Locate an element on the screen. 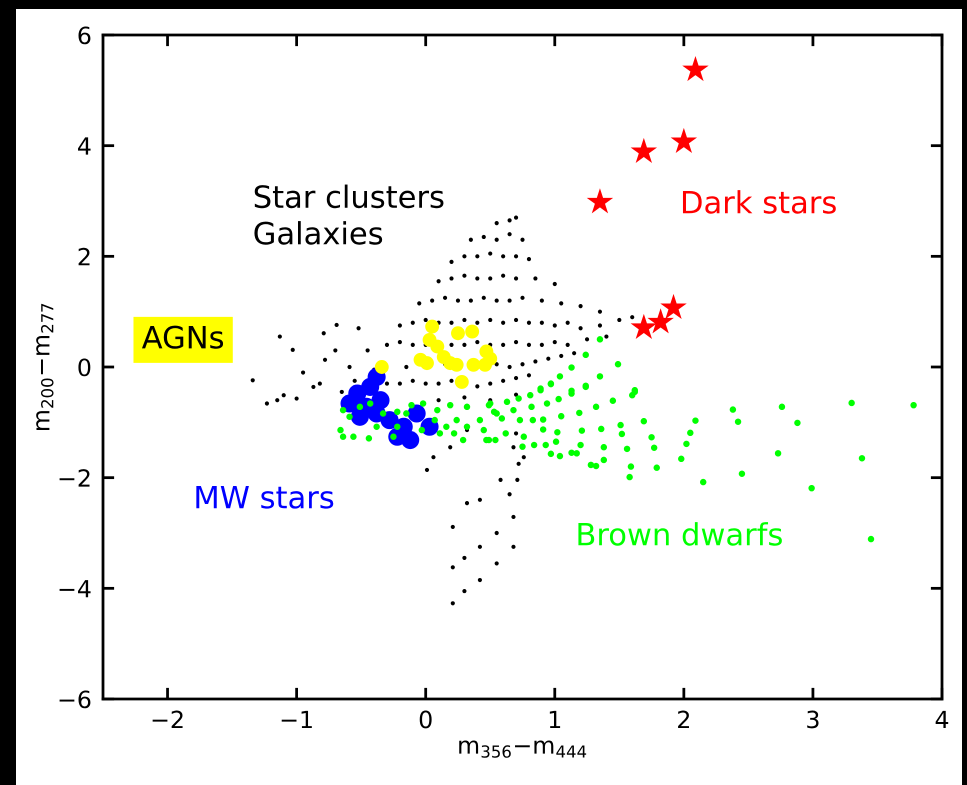  x-tick-label: 0 is located at coordinates (426, 719).